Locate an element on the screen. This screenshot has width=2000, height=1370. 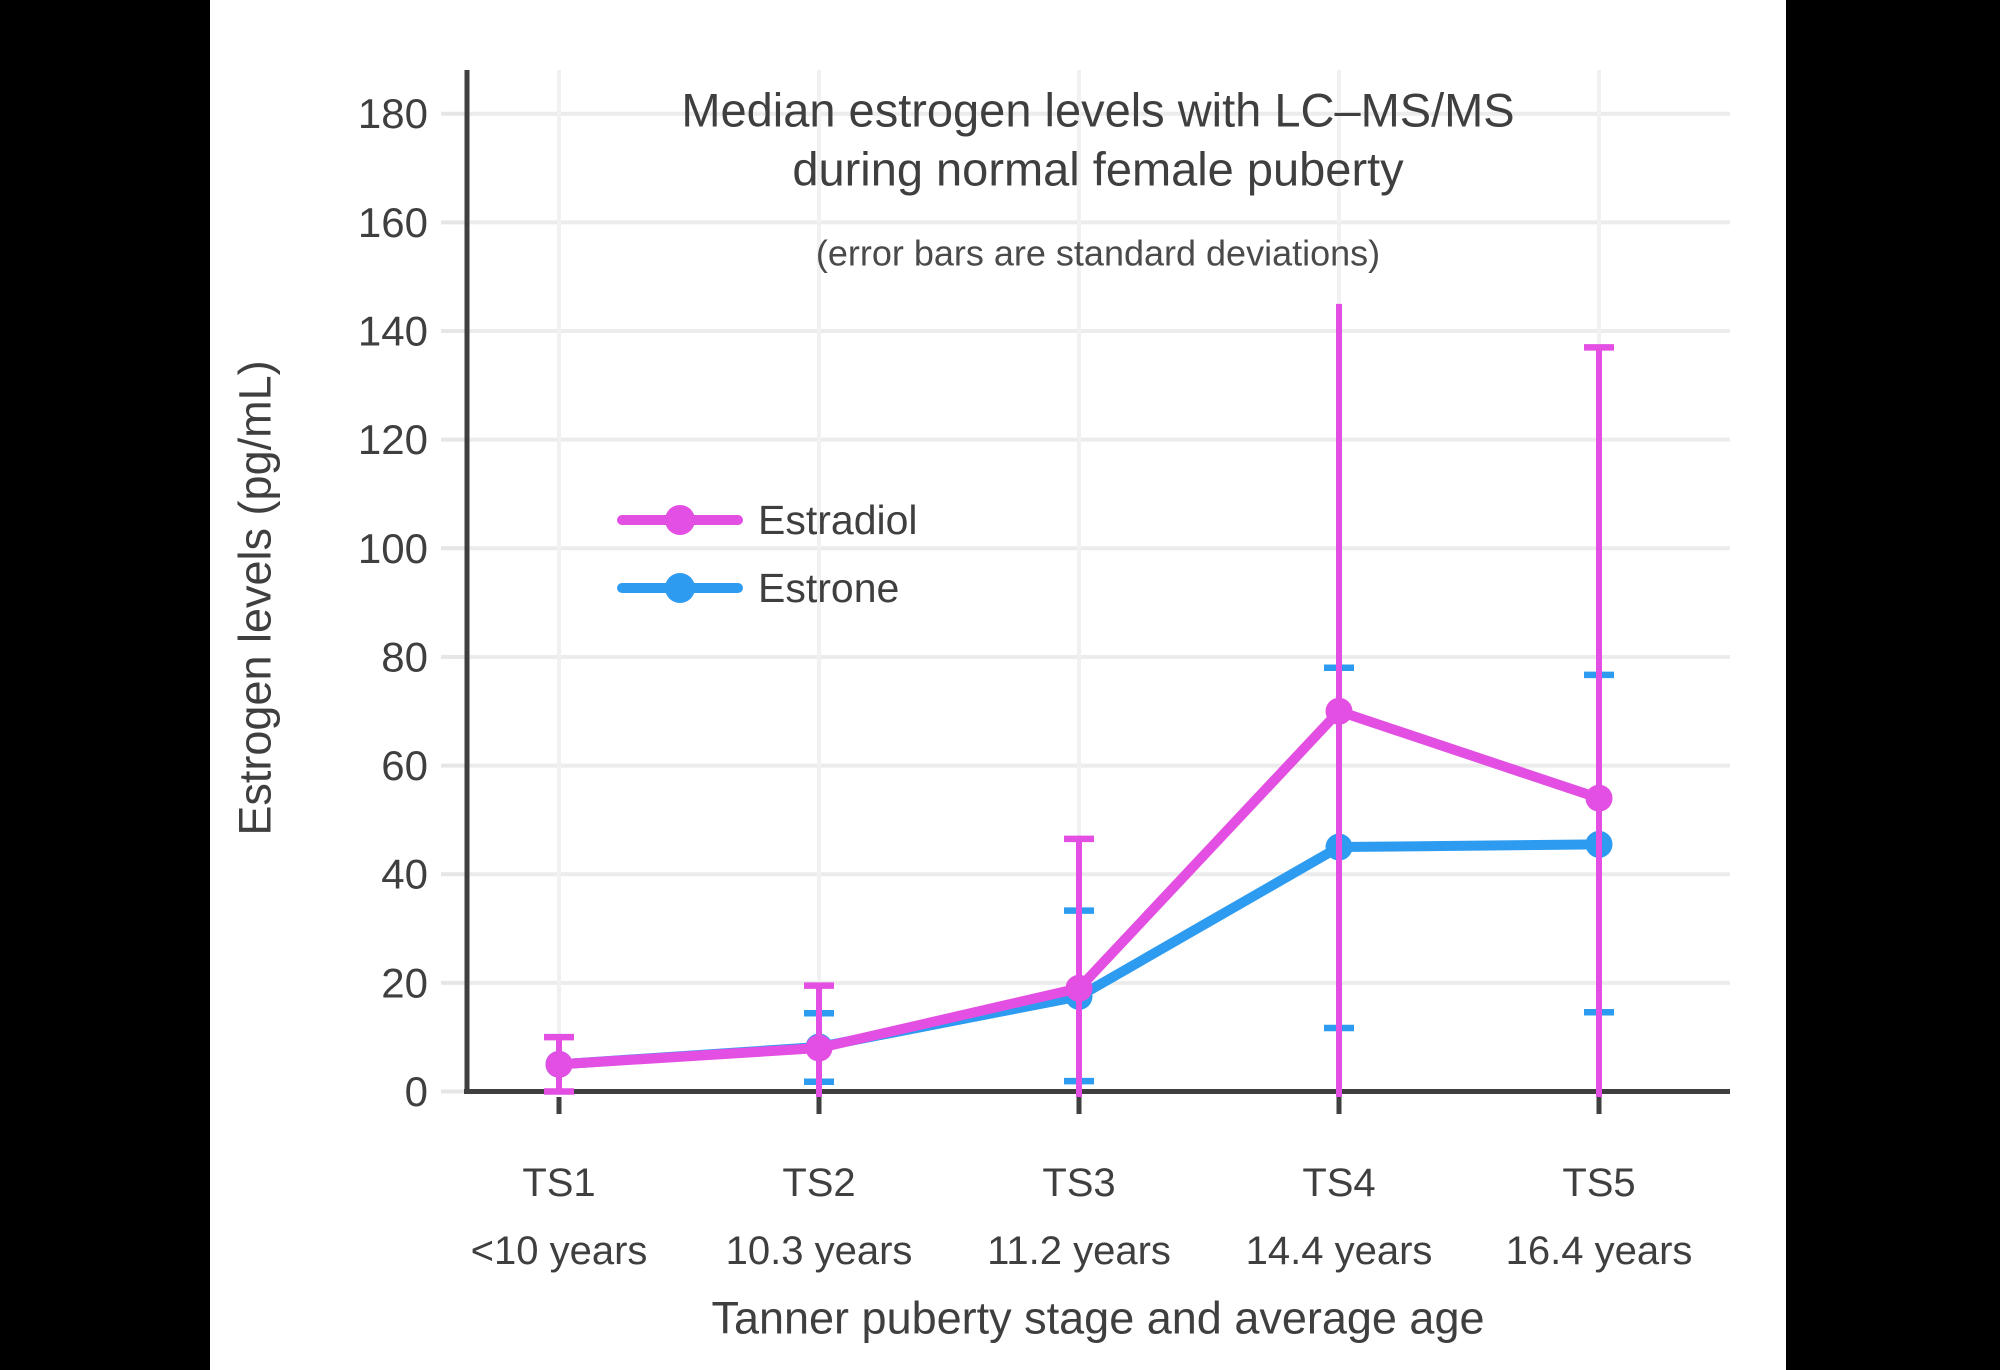
chart-title-line2: during normal female puberty is located at coordinates (1098, 169).